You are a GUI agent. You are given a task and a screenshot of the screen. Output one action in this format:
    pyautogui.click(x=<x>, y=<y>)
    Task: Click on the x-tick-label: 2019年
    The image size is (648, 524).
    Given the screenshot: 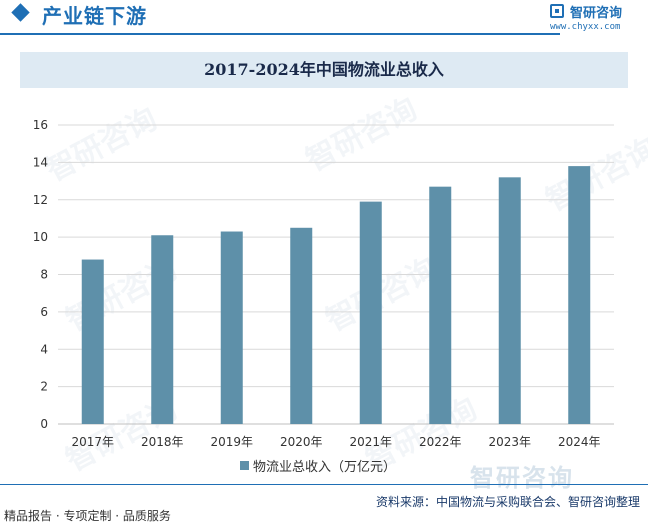 What is the action you would take?
    pyautogui.click(x=231, y=442)
    